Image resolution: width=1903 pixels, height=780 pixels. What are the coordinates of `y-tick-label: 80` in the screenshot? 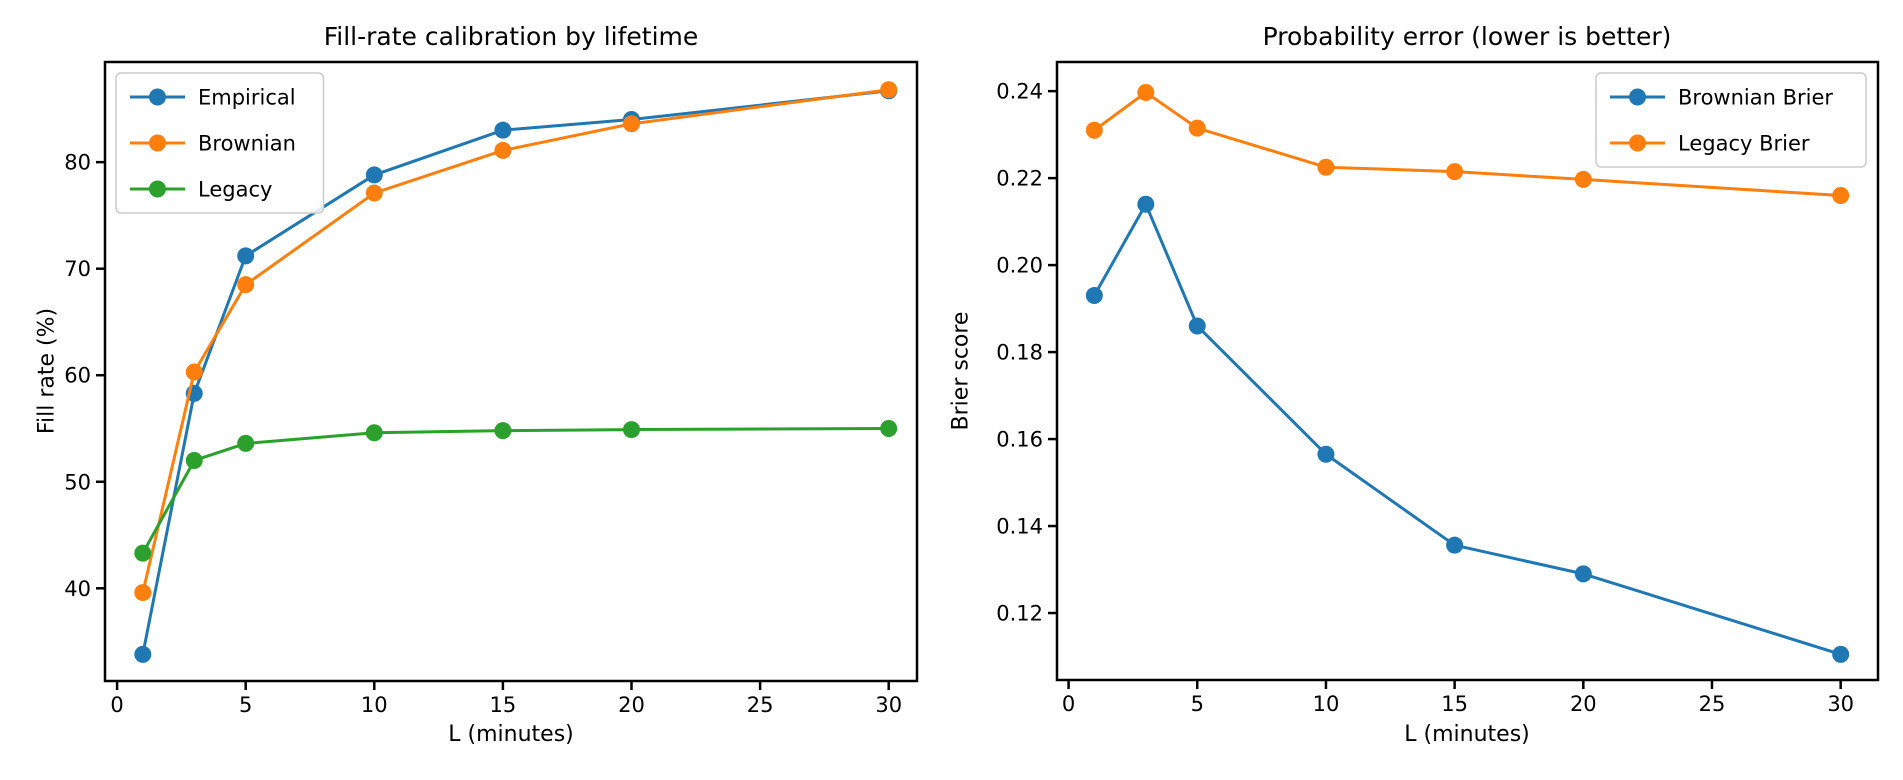 It's located at (77, 163).